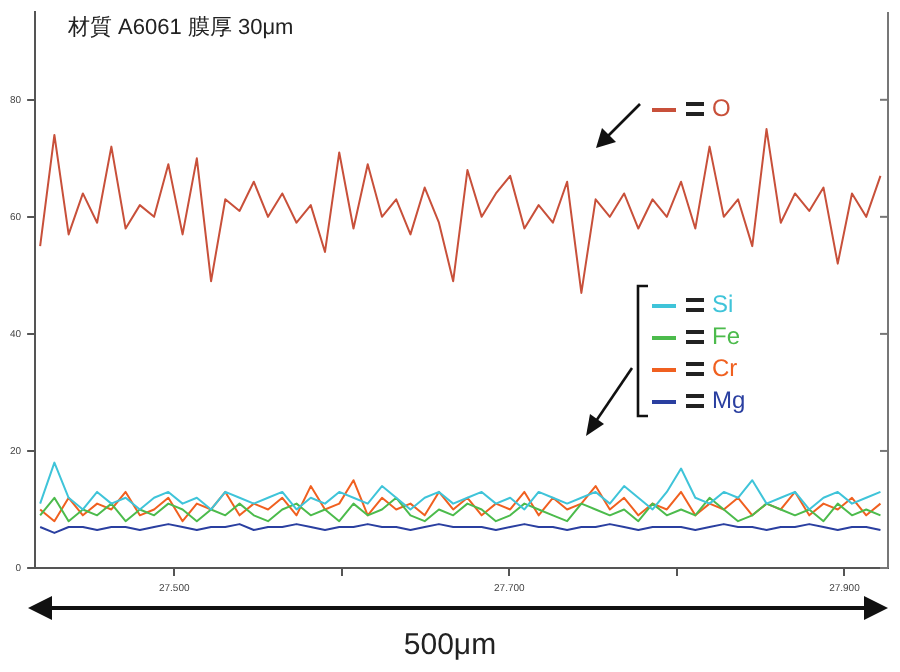  Describe the element at coordinates (450, 645) in the screenshot. I see `text: 500μm` at that location.